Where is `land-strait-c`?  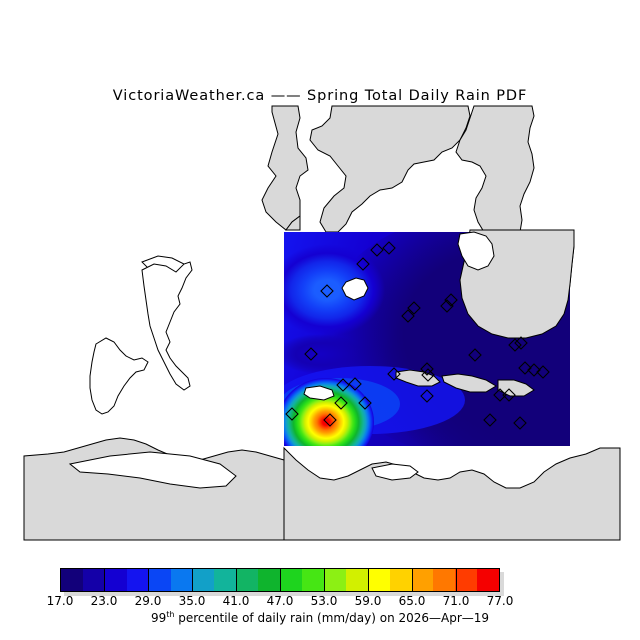 land-strait-c is located at coordinates (516, 388).